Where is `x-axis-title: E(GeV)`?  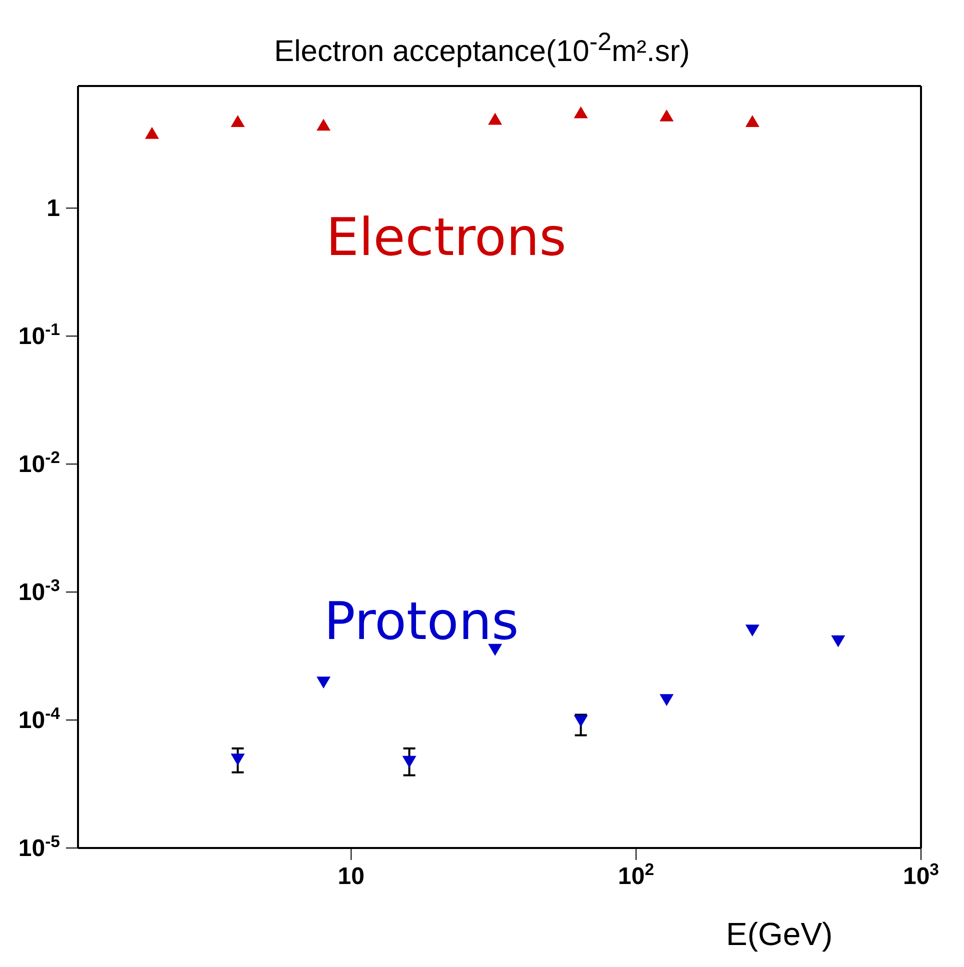 x-axis-title: E(GeV) is located at coordinates (779, 934).